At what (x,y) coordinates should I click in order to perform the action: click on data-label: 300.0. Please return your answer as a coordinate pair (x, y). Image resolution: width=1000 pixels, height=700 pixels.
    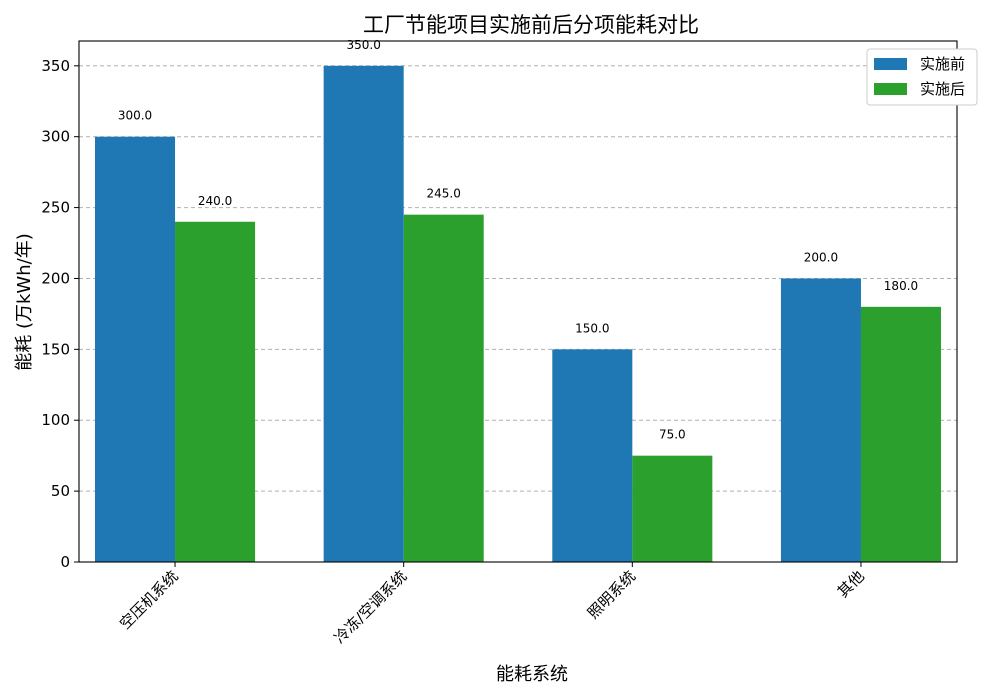
    Looking at the image, I should click on (135, 116).